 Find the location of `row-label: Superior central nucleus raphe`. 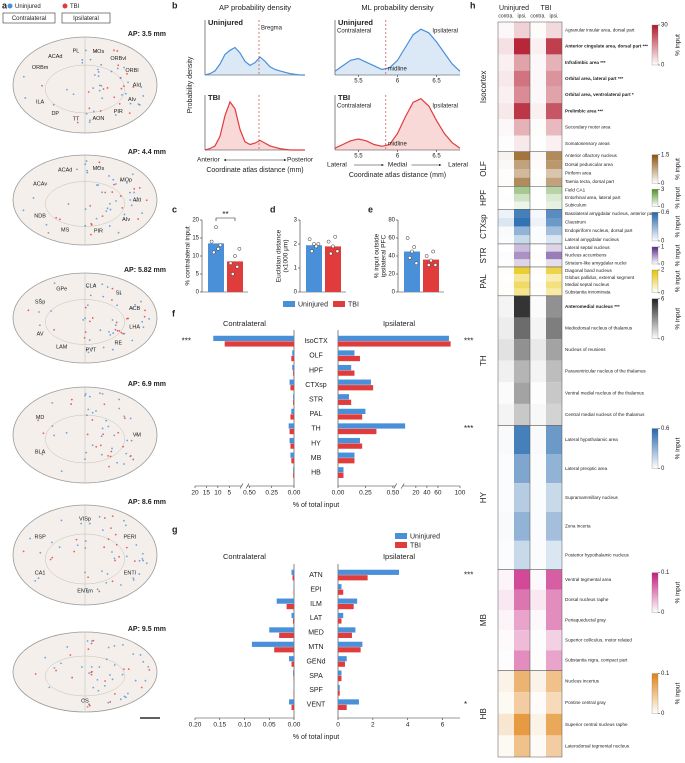

row-label: Superior central nucleus raphe is located at coordinates (596, 724).